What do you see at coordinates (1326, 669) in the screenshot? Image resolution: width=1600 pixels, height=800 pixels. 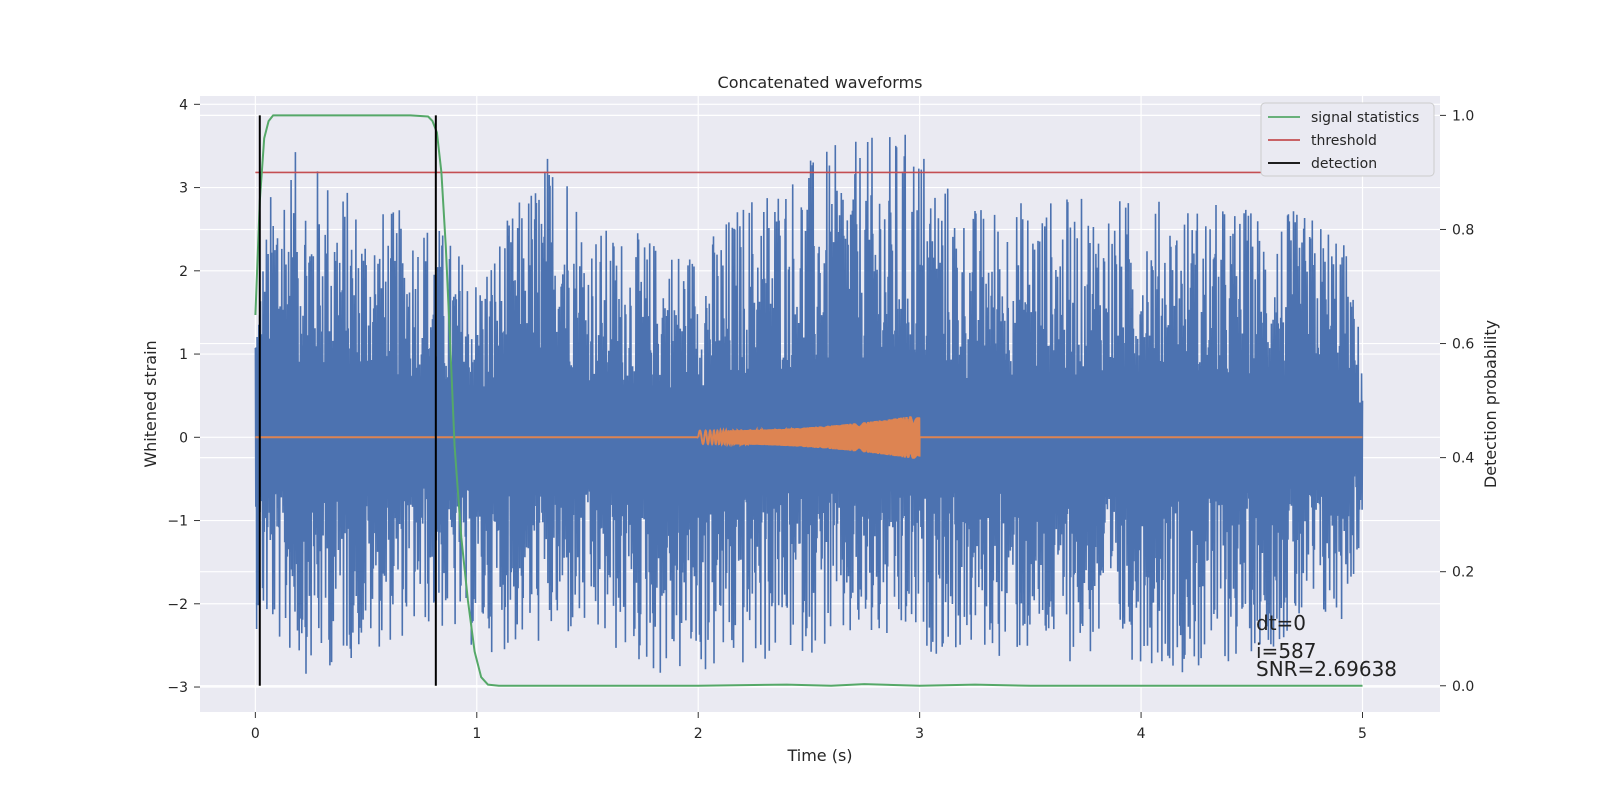 I see `annotation-snr: SNR=2.69638` at bounding box center [1326, 669].